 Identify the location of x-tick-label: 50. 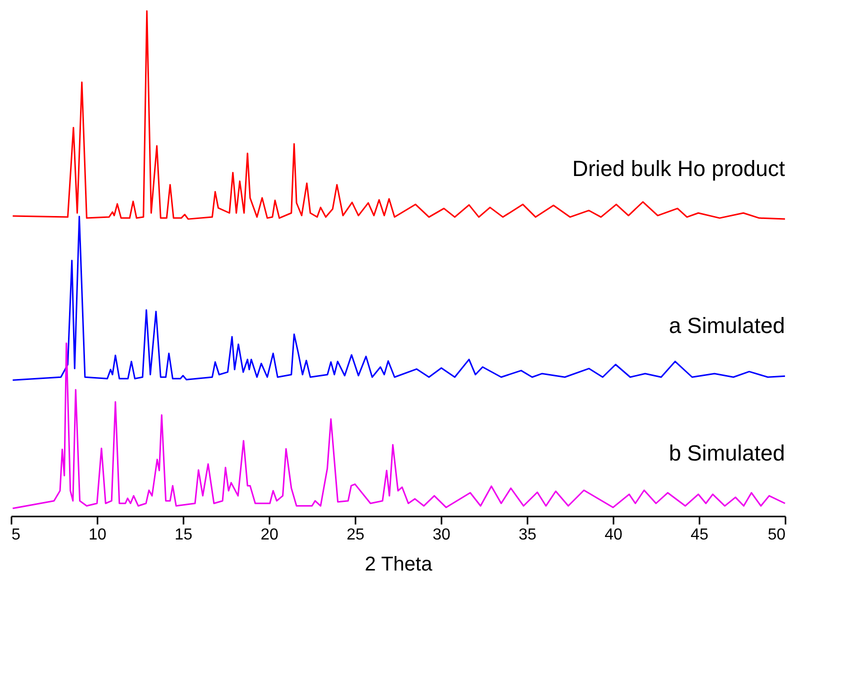
(777, 535).